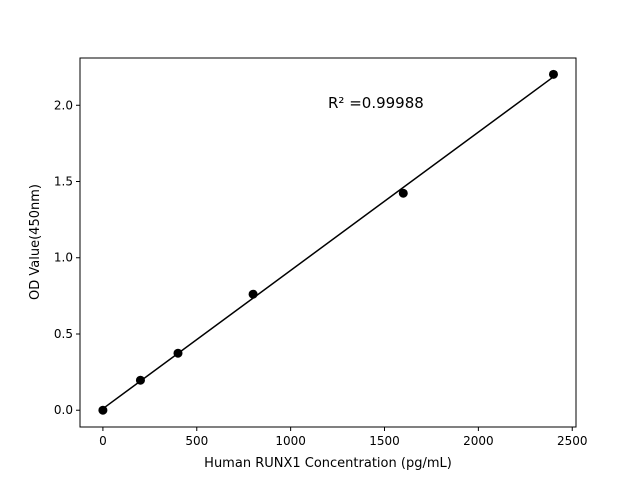  What do you see at coordinates (63, 105) in the screenshot?
I see `y-tick-label: 2.0` at bounding box center [63, 105].